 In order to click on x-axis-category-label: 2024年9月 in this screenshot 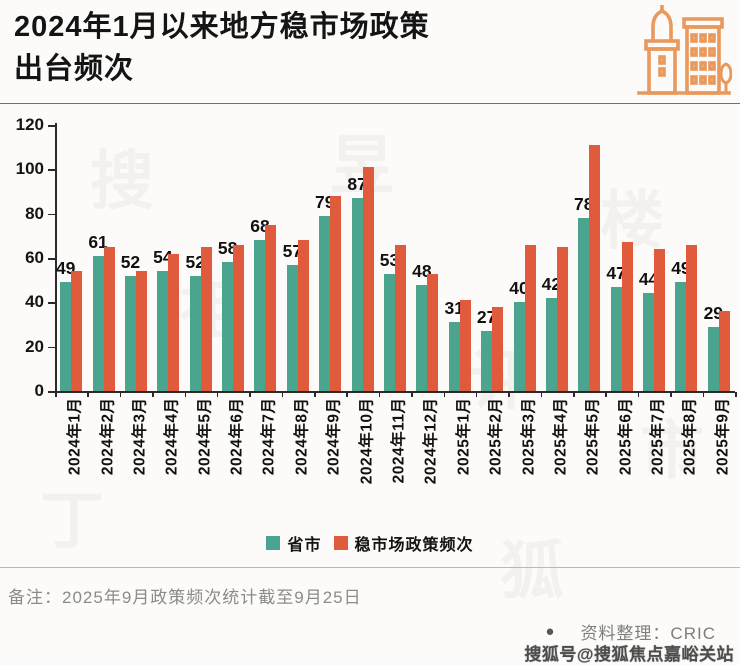, I will do `click(334, 436)`.